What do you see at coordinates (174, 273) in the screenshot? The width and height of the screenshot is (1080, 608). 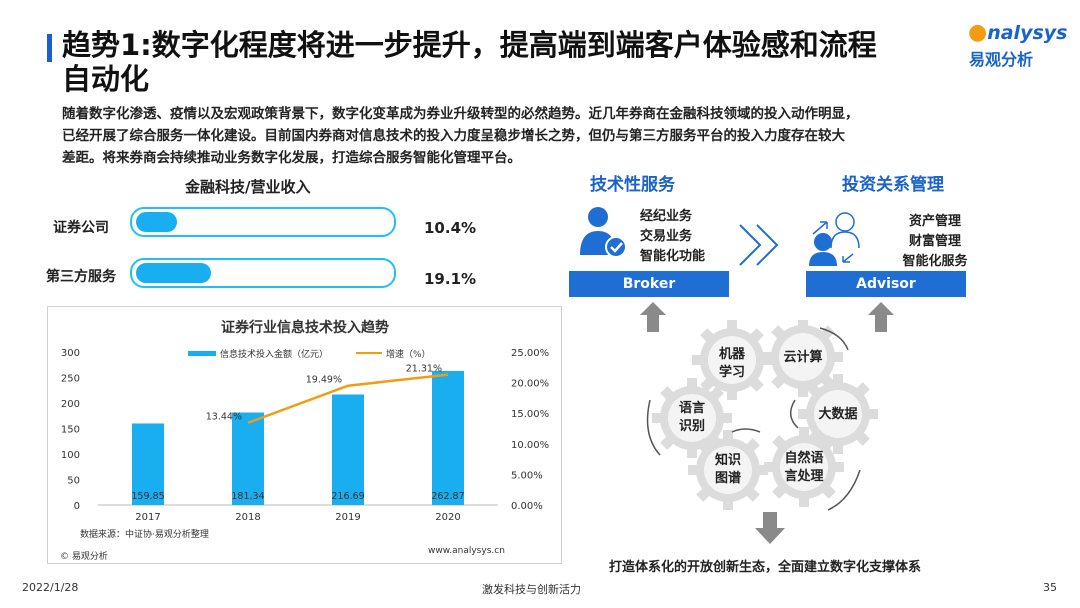 I see `fintech-fill-third-party` at bounding box center [174, 273].